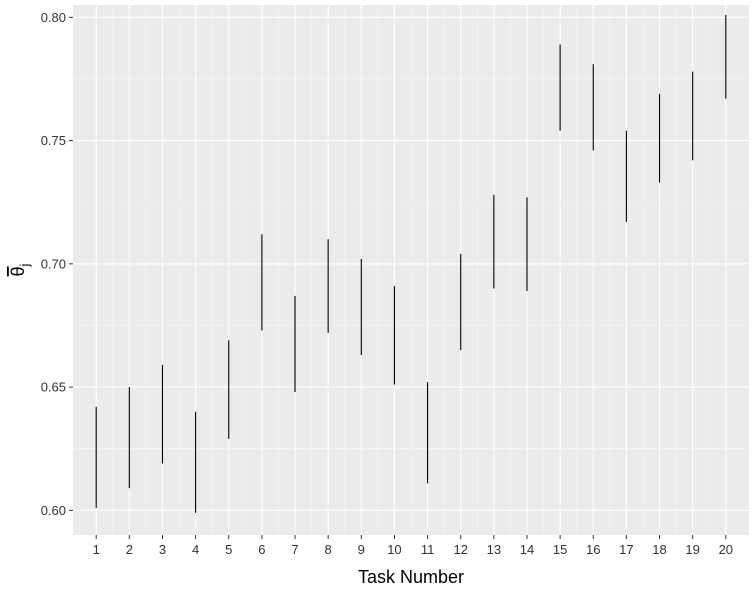 The image size is (754, 589). Describe the element at coordinates (294, 549) in the screenshot. I see `x-tick-label: 7` at that location.